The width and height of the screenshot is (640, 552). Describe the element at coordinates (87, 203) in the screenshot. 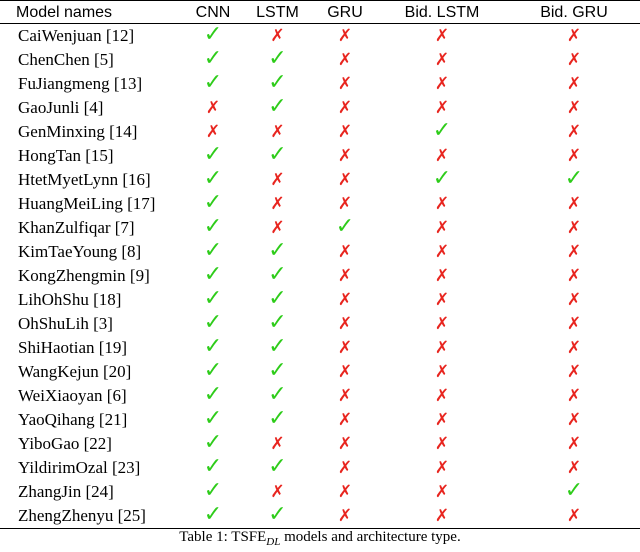

I see `model-name-cell: HuangMeiLing [17]` at that location.